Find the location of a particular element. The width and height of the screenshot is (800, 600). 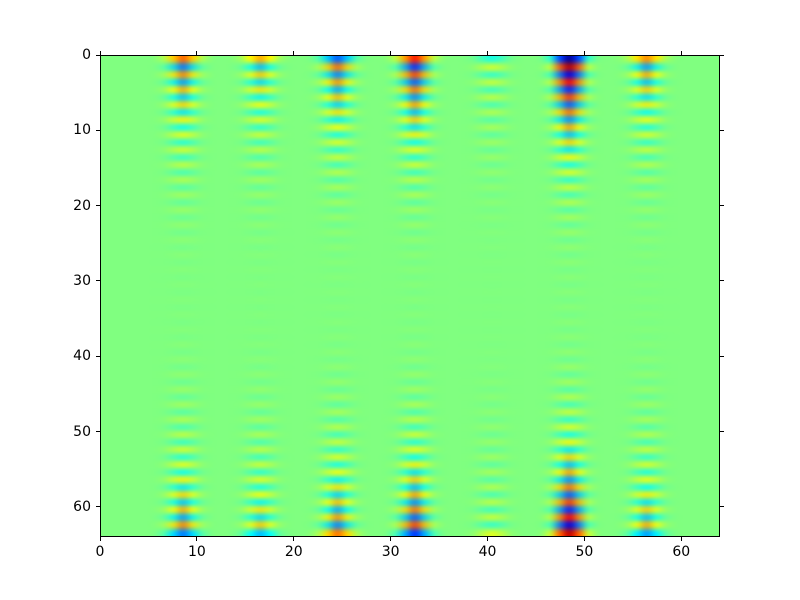

x-tick-label: 20 is located at coordinates (293, 552).